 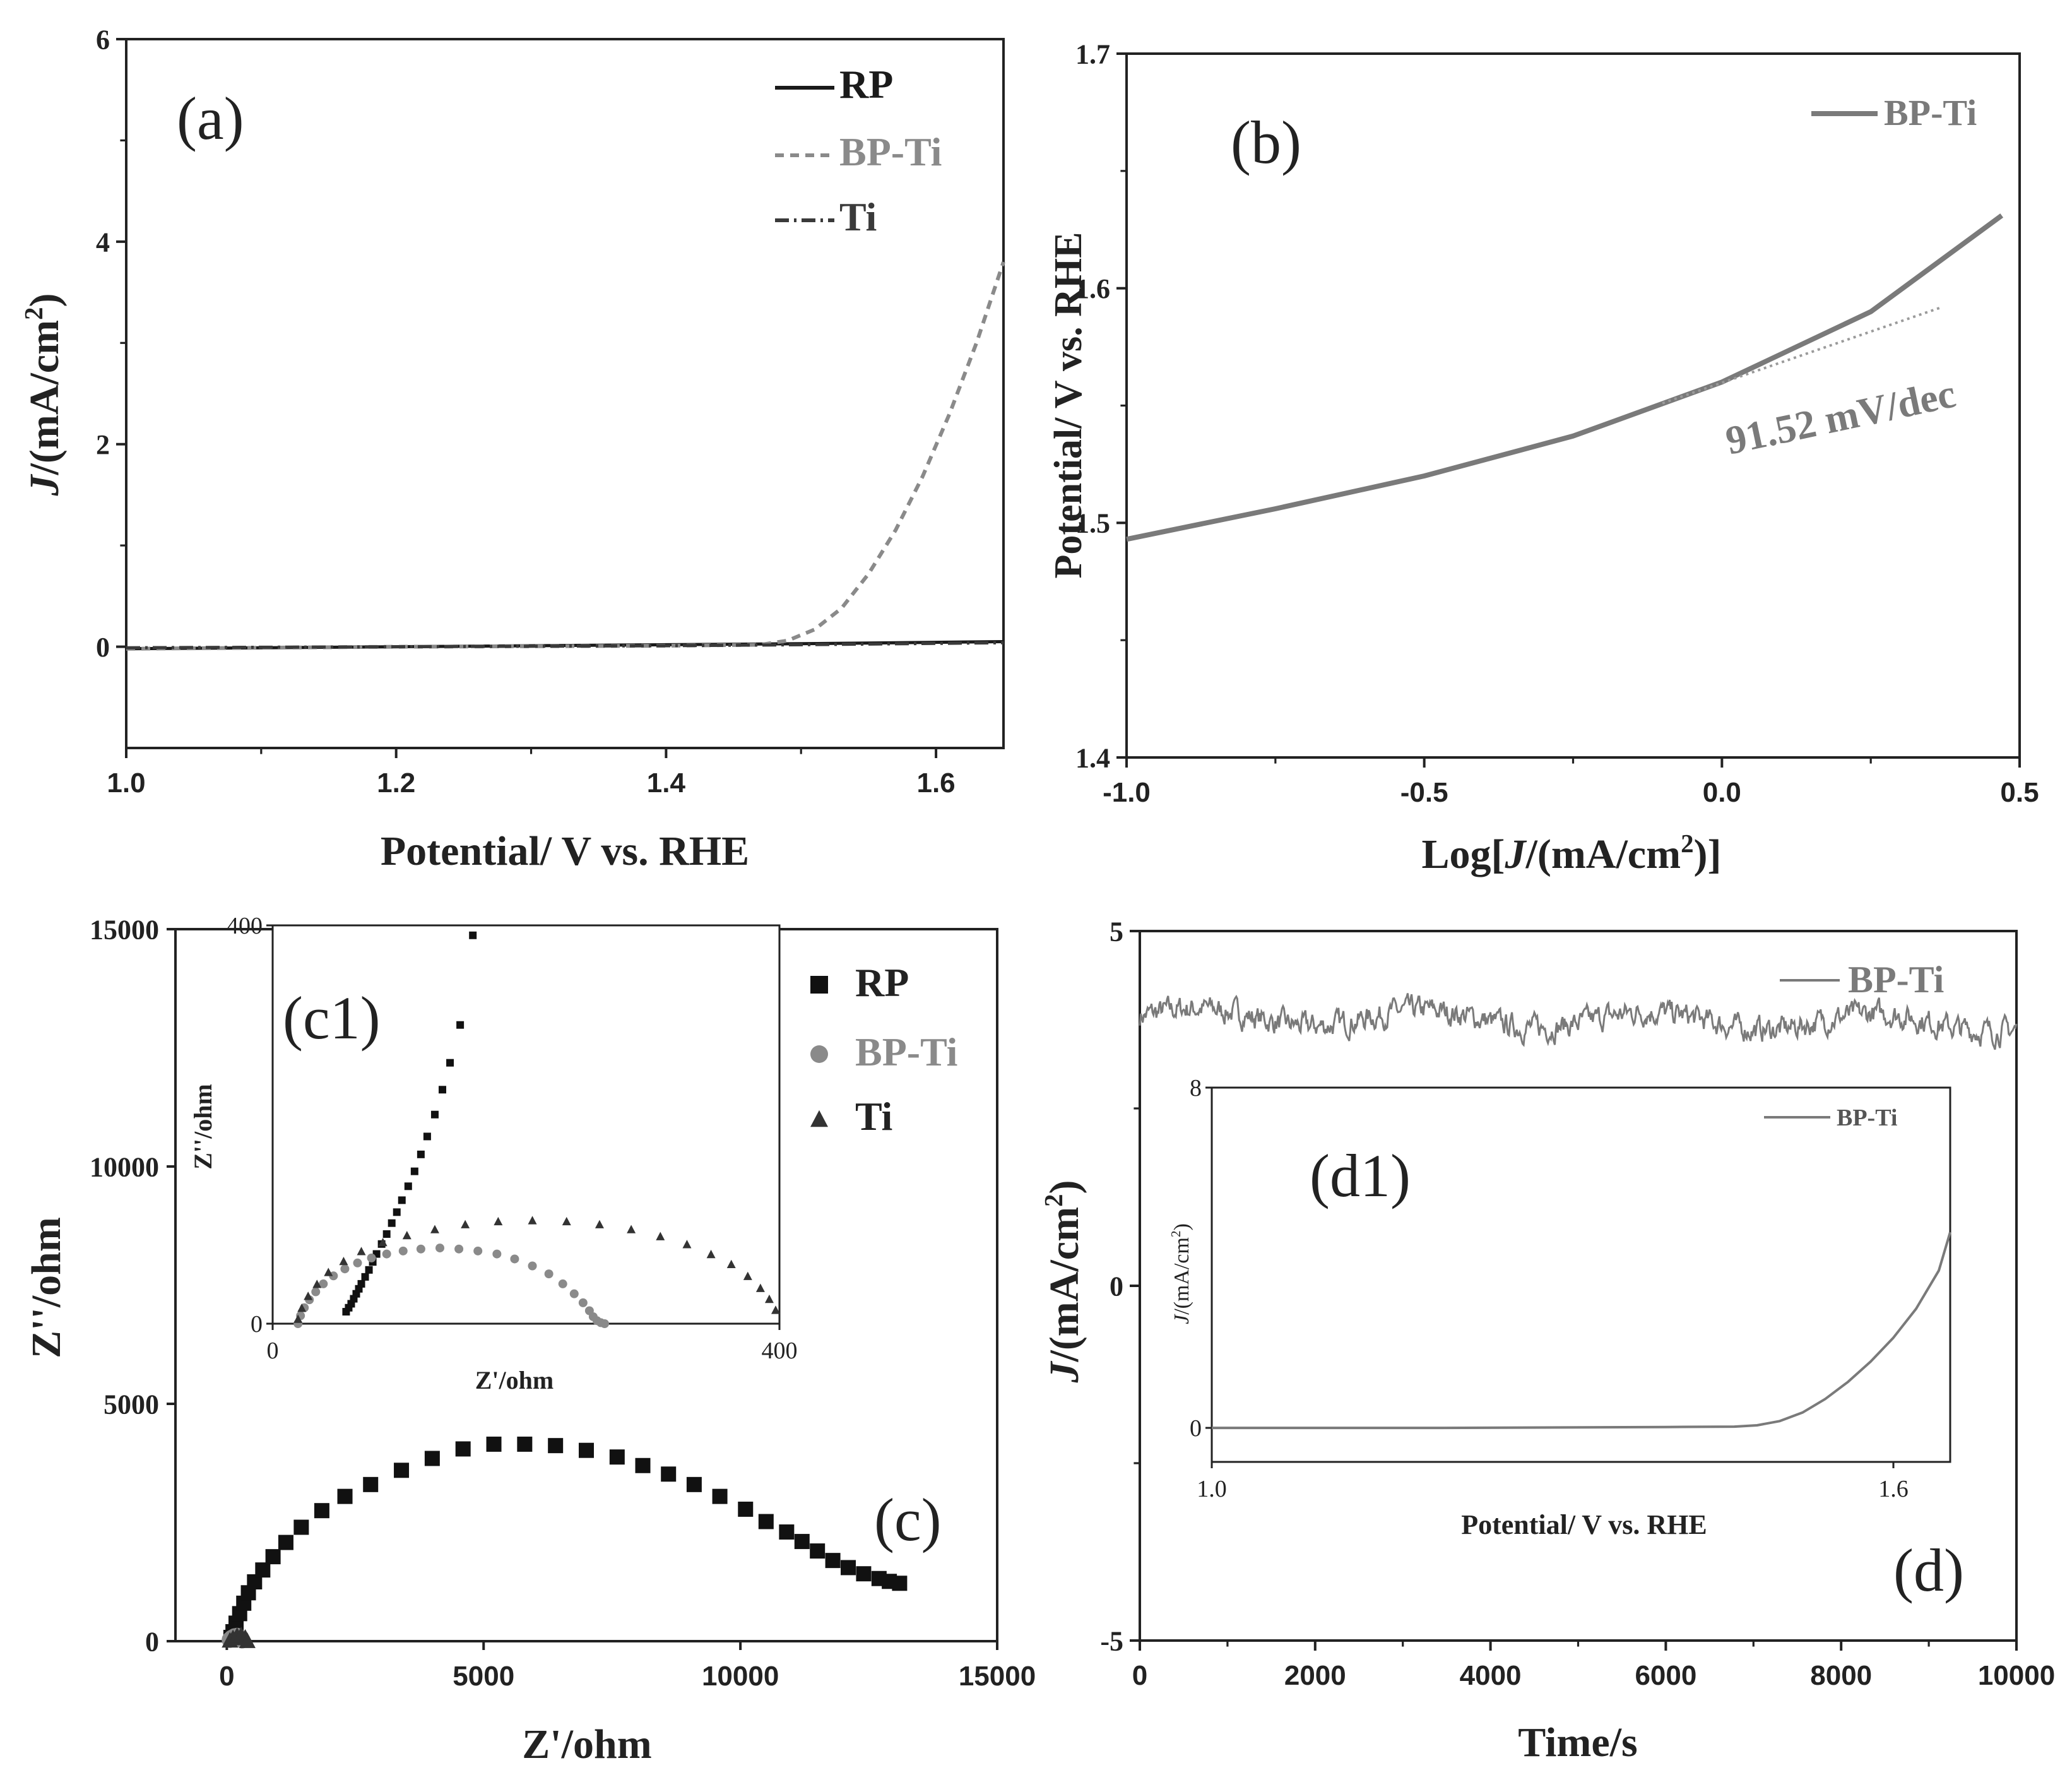 What do you see at coordinates (226, 1676) in the screenshot?
I see `x-tick-label-c: 0` at bounding box center [226, 1676].